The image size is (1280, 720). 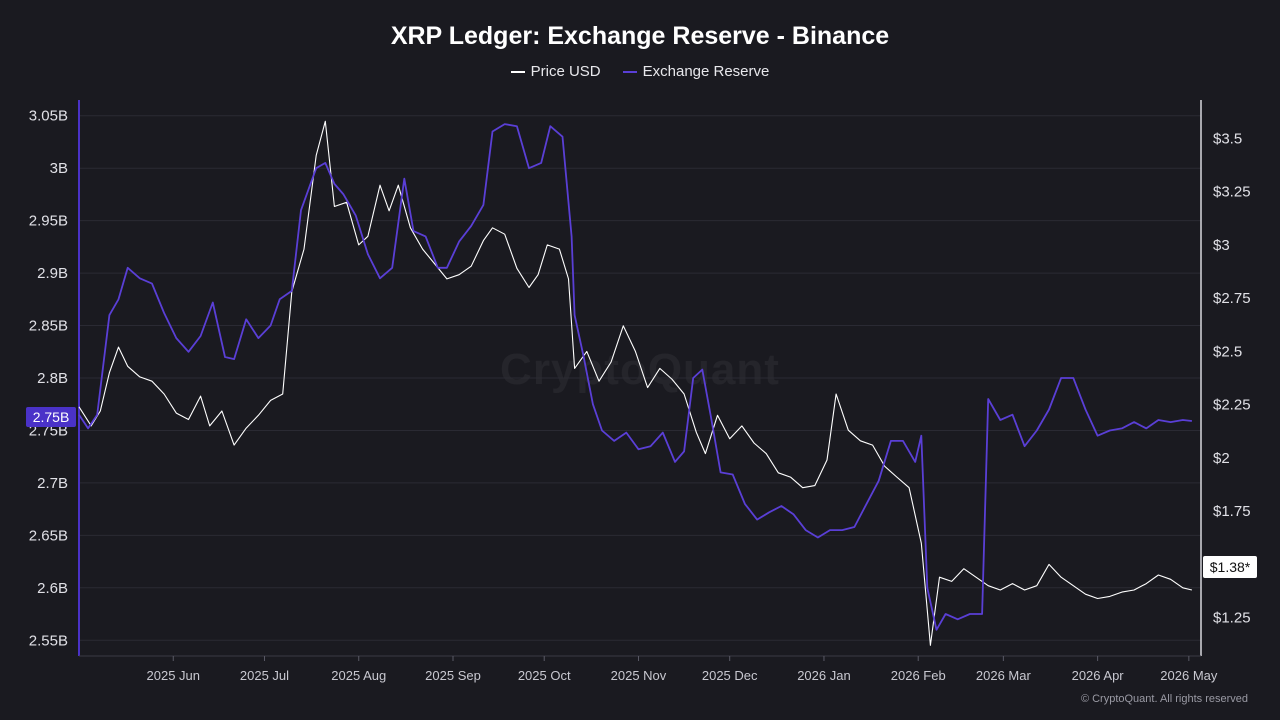 I want to click on right-tick-label: $3, so click(x=1221, y=245).